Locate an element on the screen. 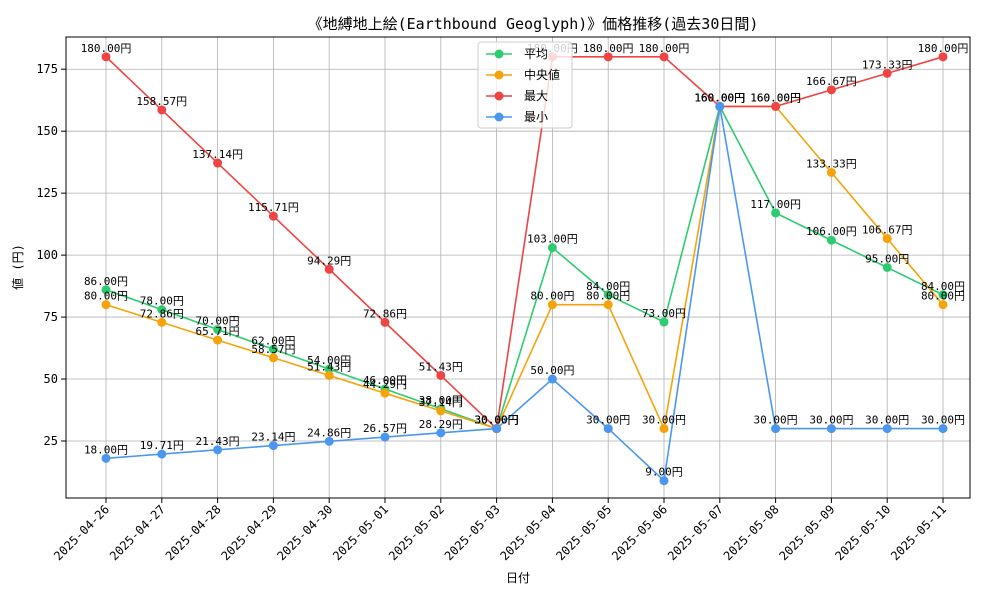 The image size is (1000, 600). x-tick-label: 2025-04-26 is located at coordinates (81, 532).